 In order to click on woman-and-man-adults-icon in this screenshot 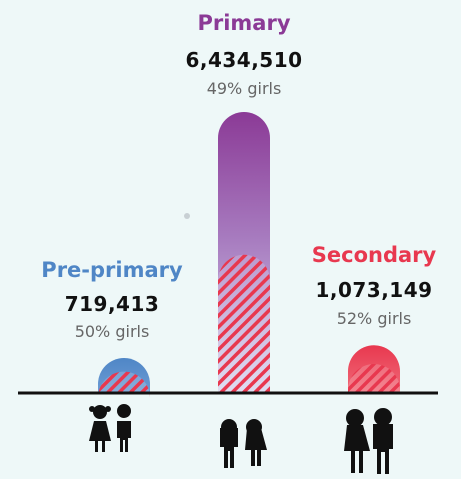, I will do `click(368, 441)`.